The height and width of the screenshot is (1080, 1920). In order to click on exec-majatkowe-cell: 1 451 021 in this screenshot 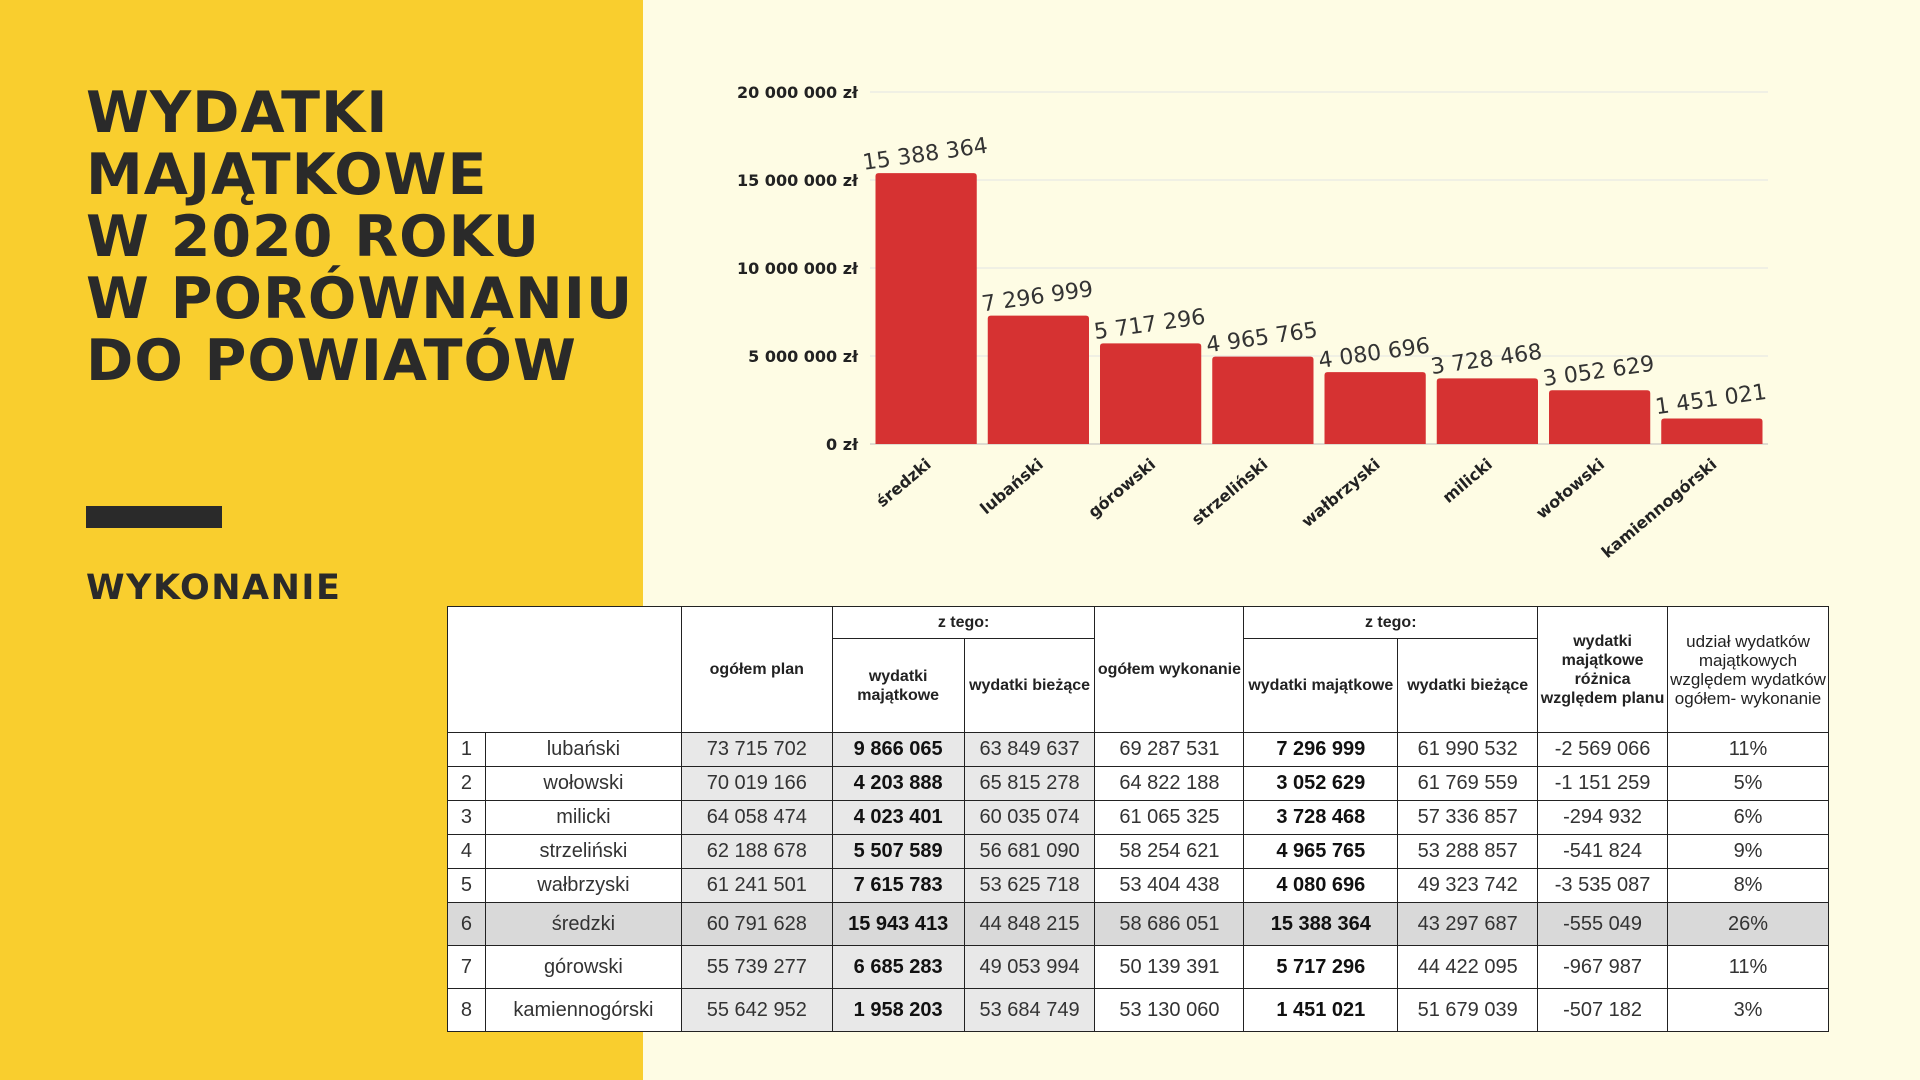, I will do `click(1321, 1010)`.